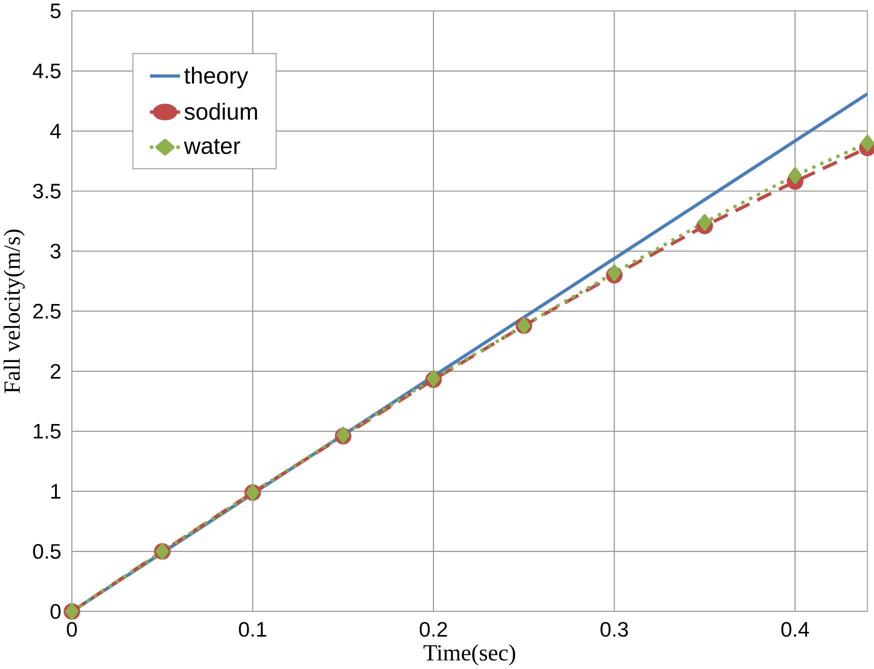  Describe the element at coordinates (433, 629) in the screenshot. I see `x-tick-label: 0.2` at that location.